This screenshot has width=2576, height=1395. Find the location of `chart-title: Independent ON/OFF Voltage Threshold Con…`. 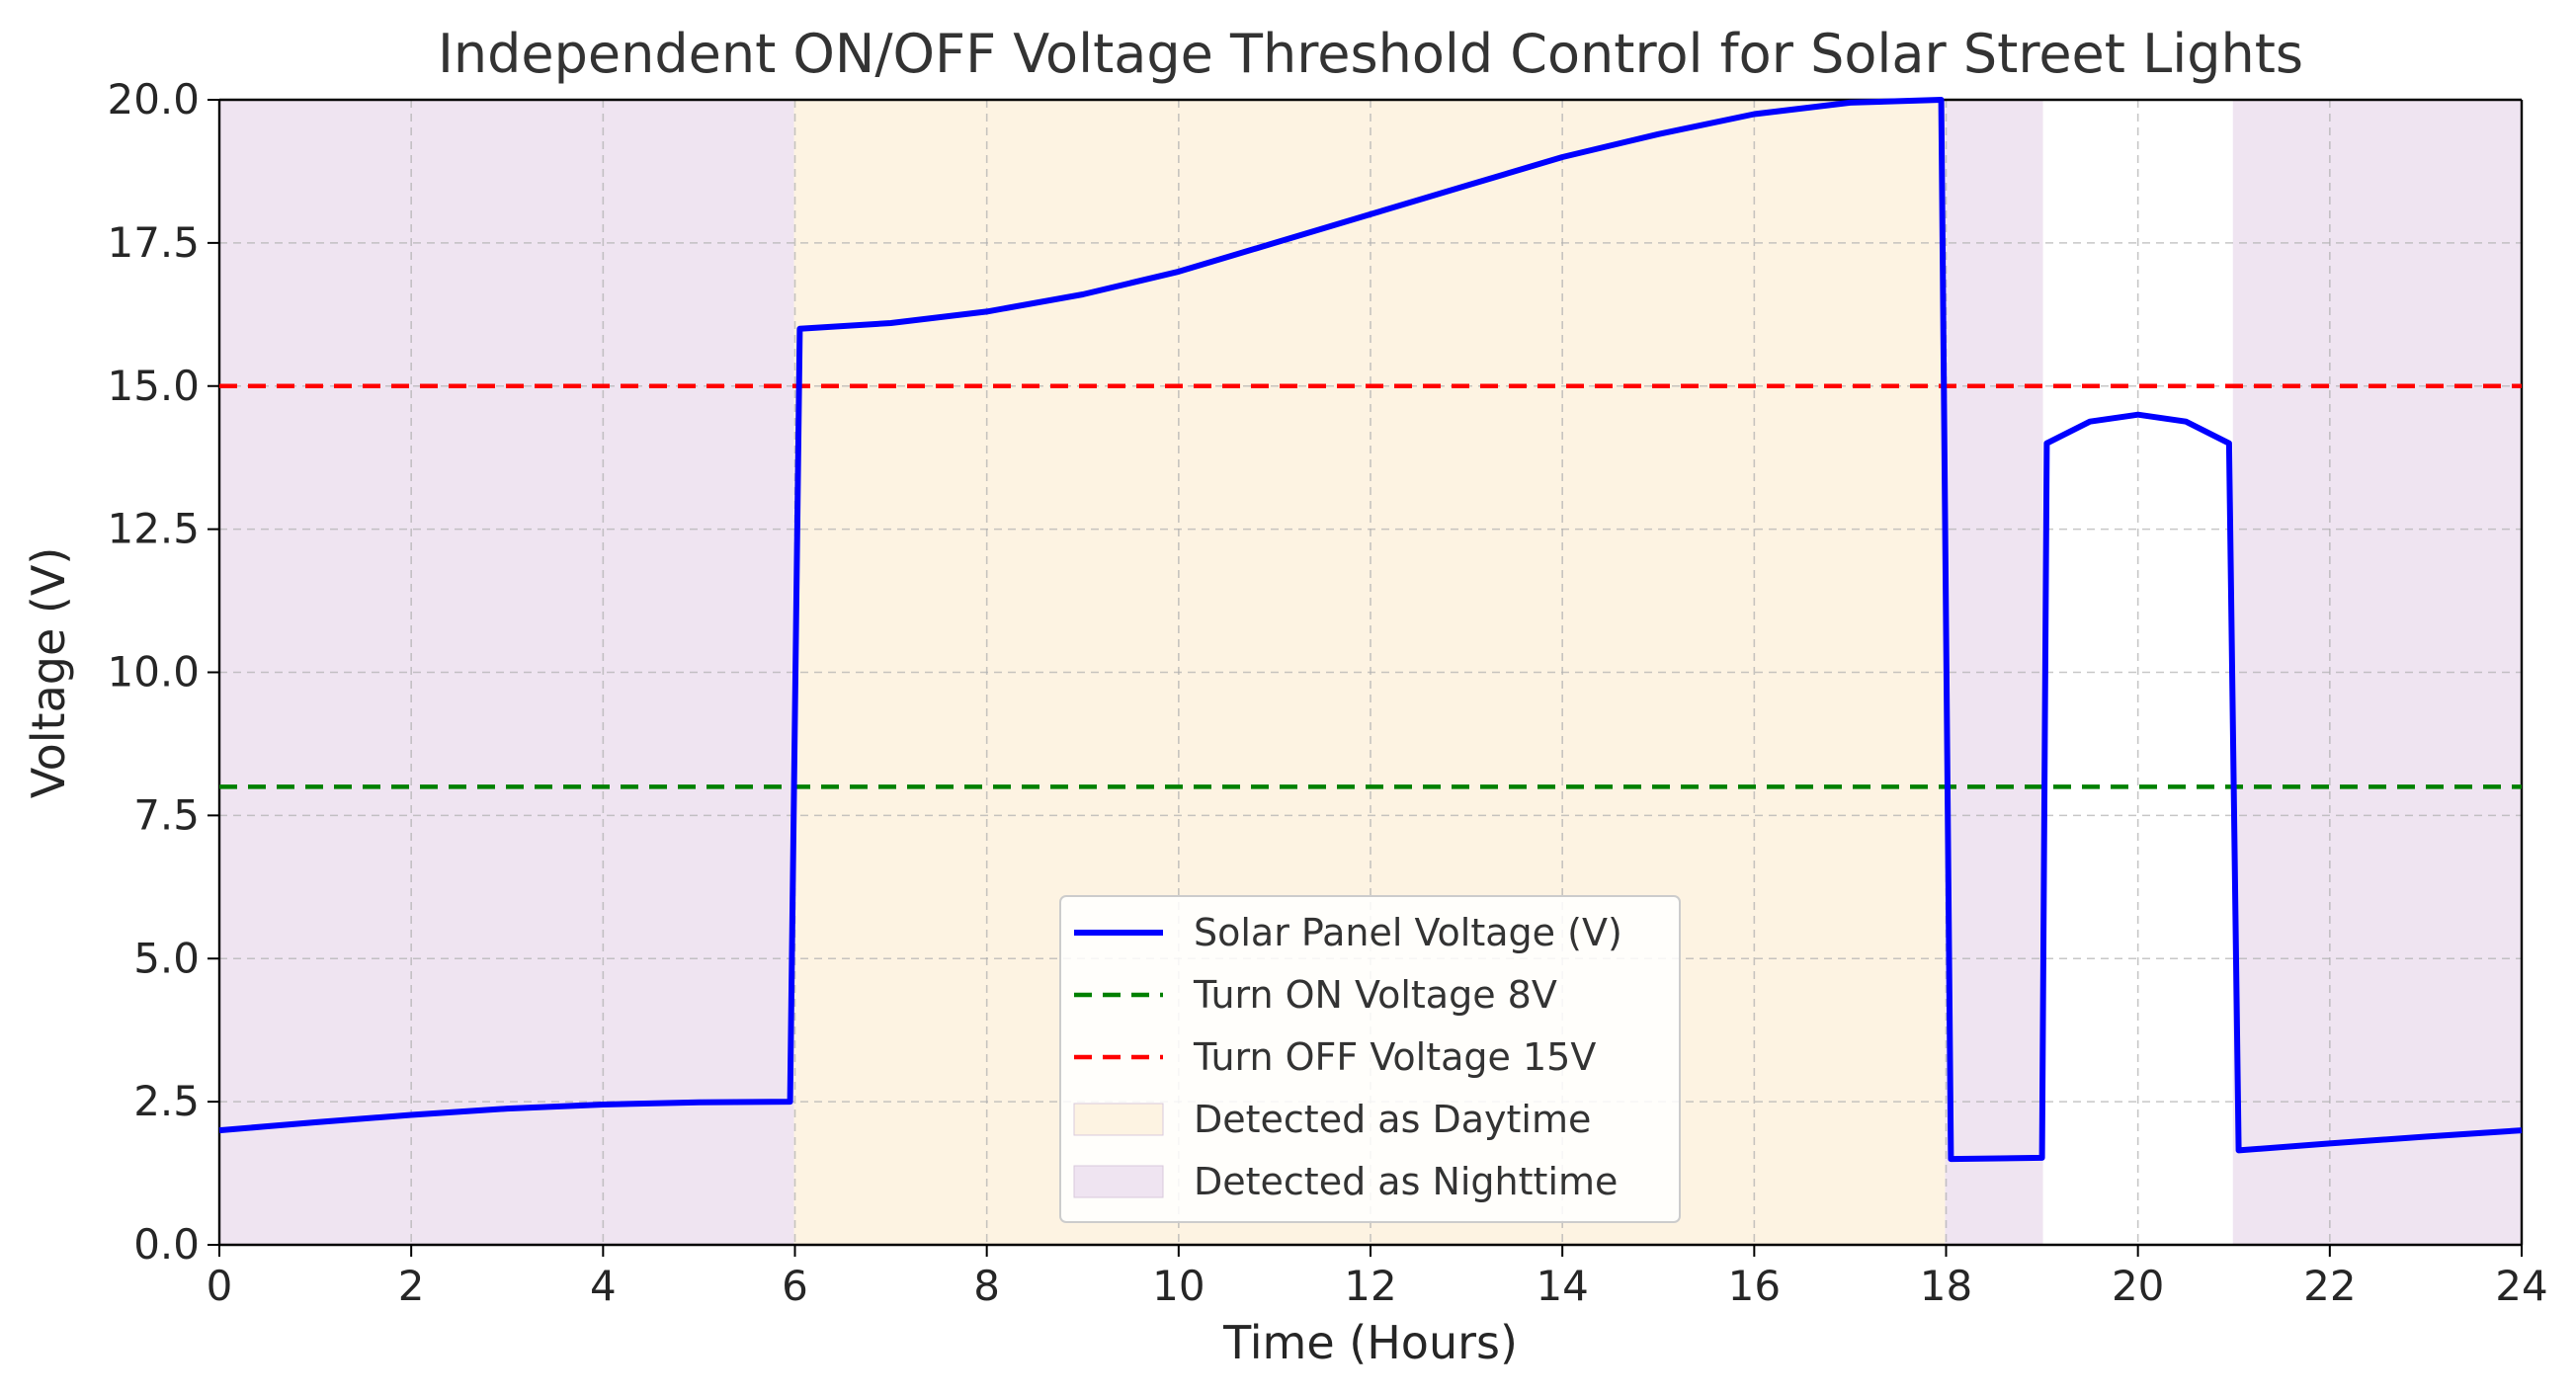

chart-title: Independent ON/OFF Voltage Threshold Con… is located at coordinates (1370, 54).